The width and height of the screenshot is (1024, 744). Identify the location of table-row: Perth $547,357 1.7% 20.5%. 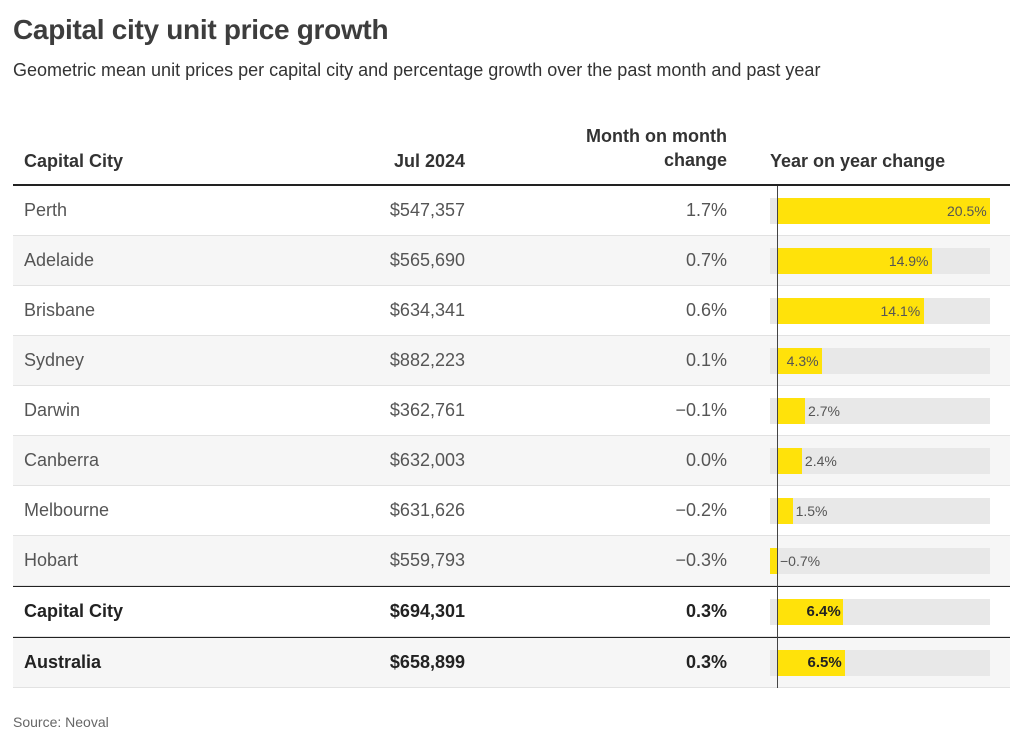
(511, 211).